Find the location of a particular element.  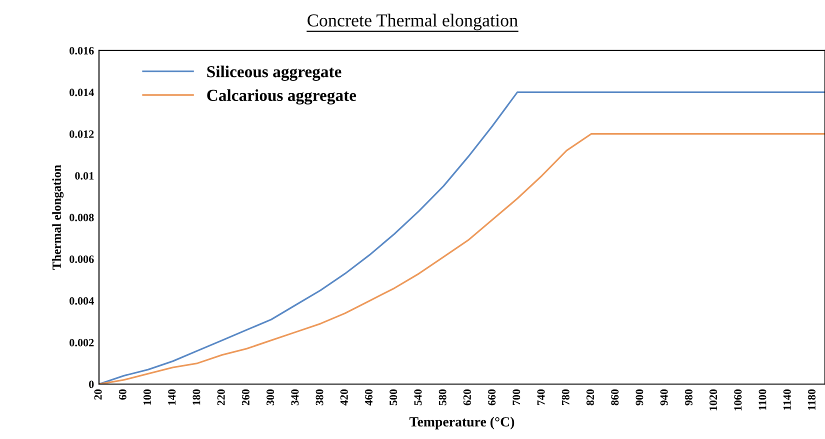

x-axis-title: Temperature (°C) is located at coordinates (461, 423).